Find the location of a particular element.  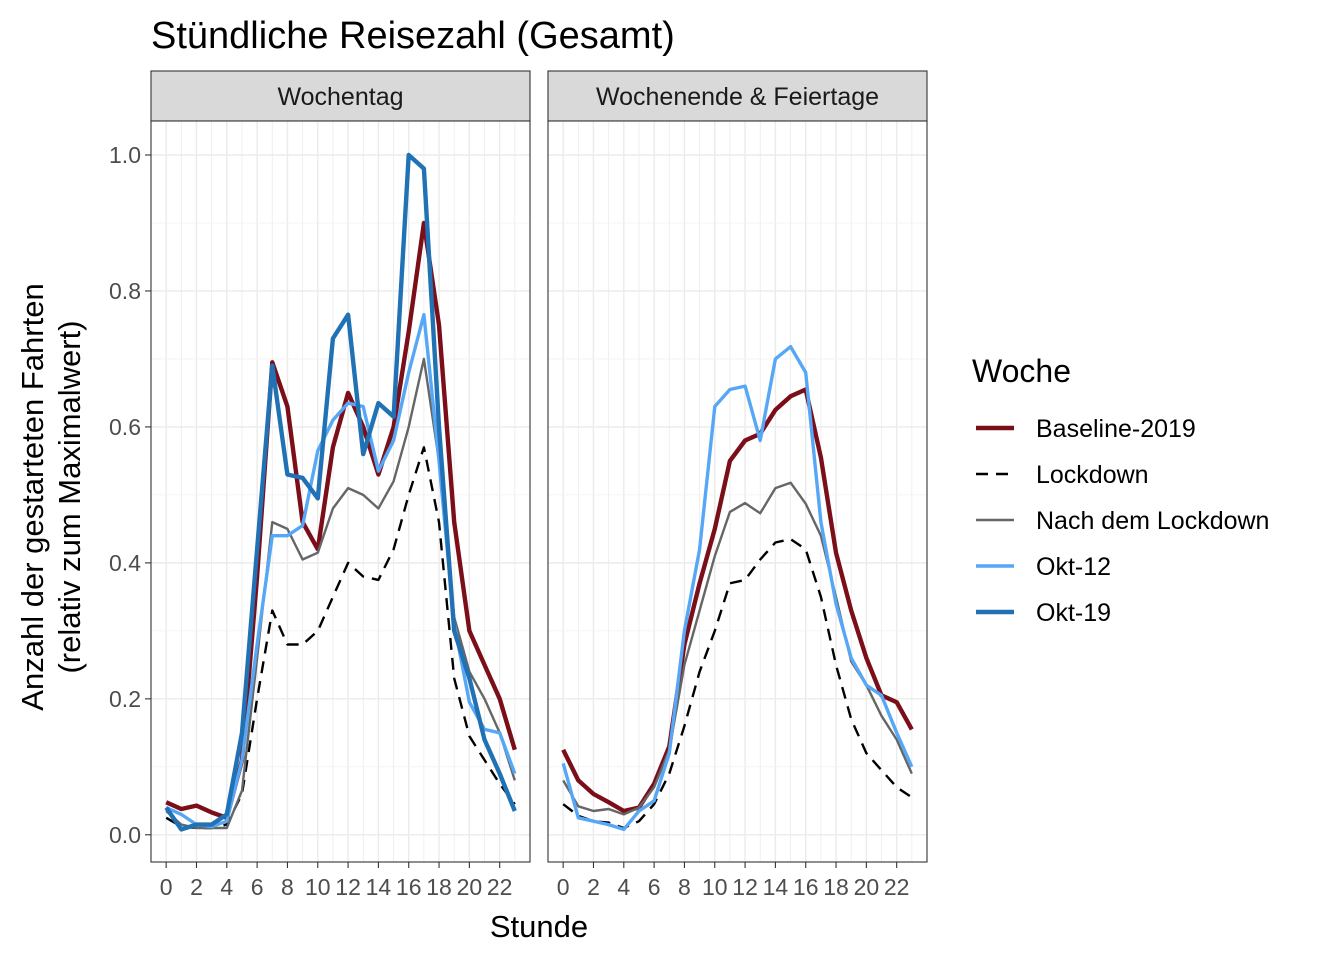

strip-label: Wochentag is located at coordinates (340, 97).